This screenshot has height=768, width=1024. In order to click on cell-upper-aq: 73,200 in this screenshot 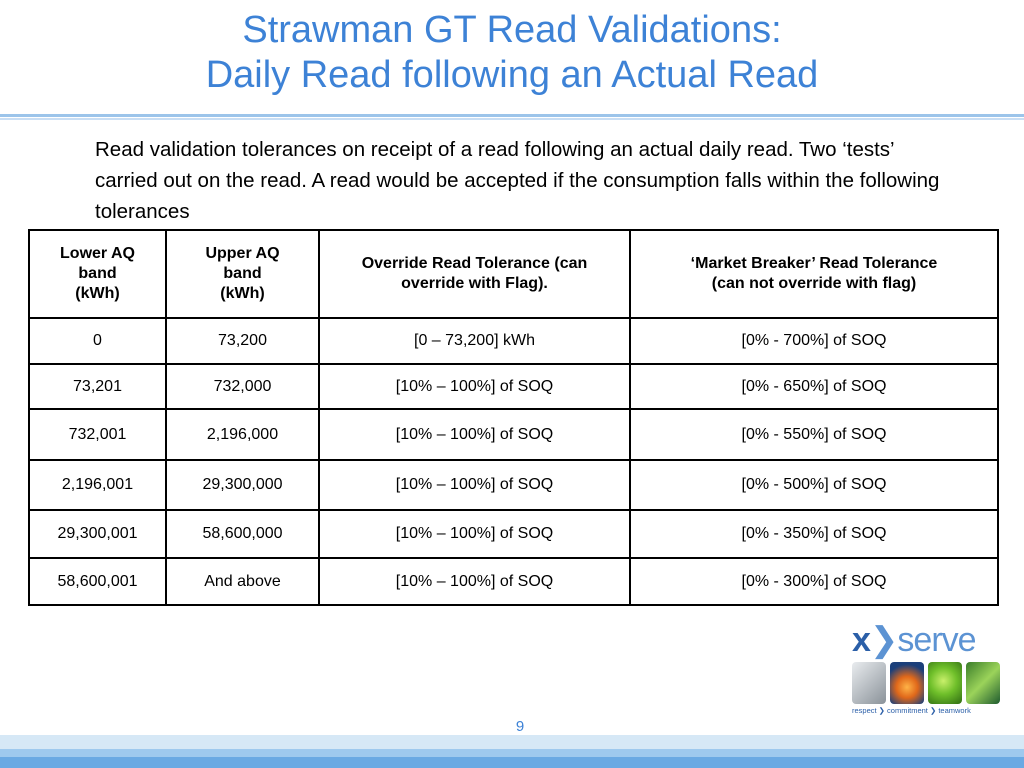, I will do `click(242, 341)`.